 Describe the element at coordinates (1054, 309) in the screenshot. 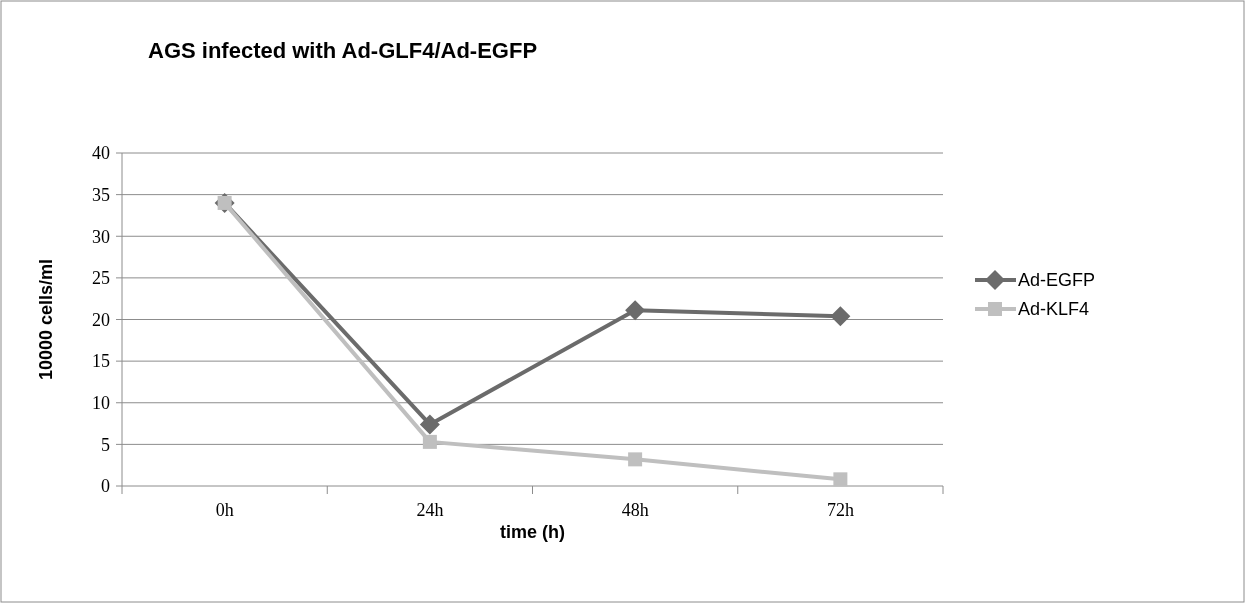

I see `legend-label: Ad-KLF4` at that location.